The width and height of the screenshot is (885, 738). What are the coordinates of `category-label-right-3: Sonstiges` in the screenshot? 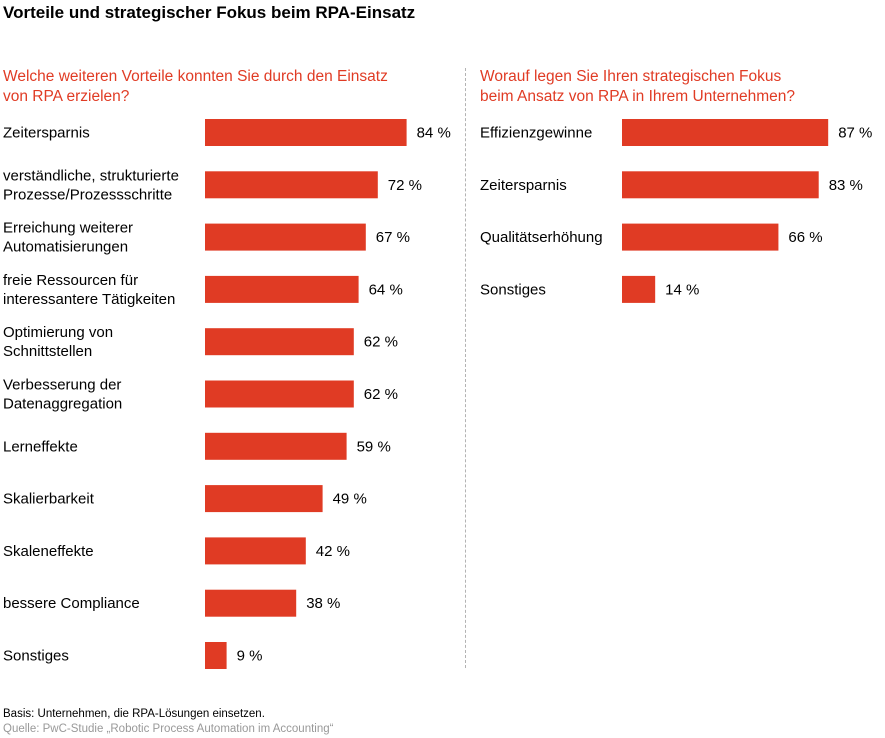 It's located at (513, 289).